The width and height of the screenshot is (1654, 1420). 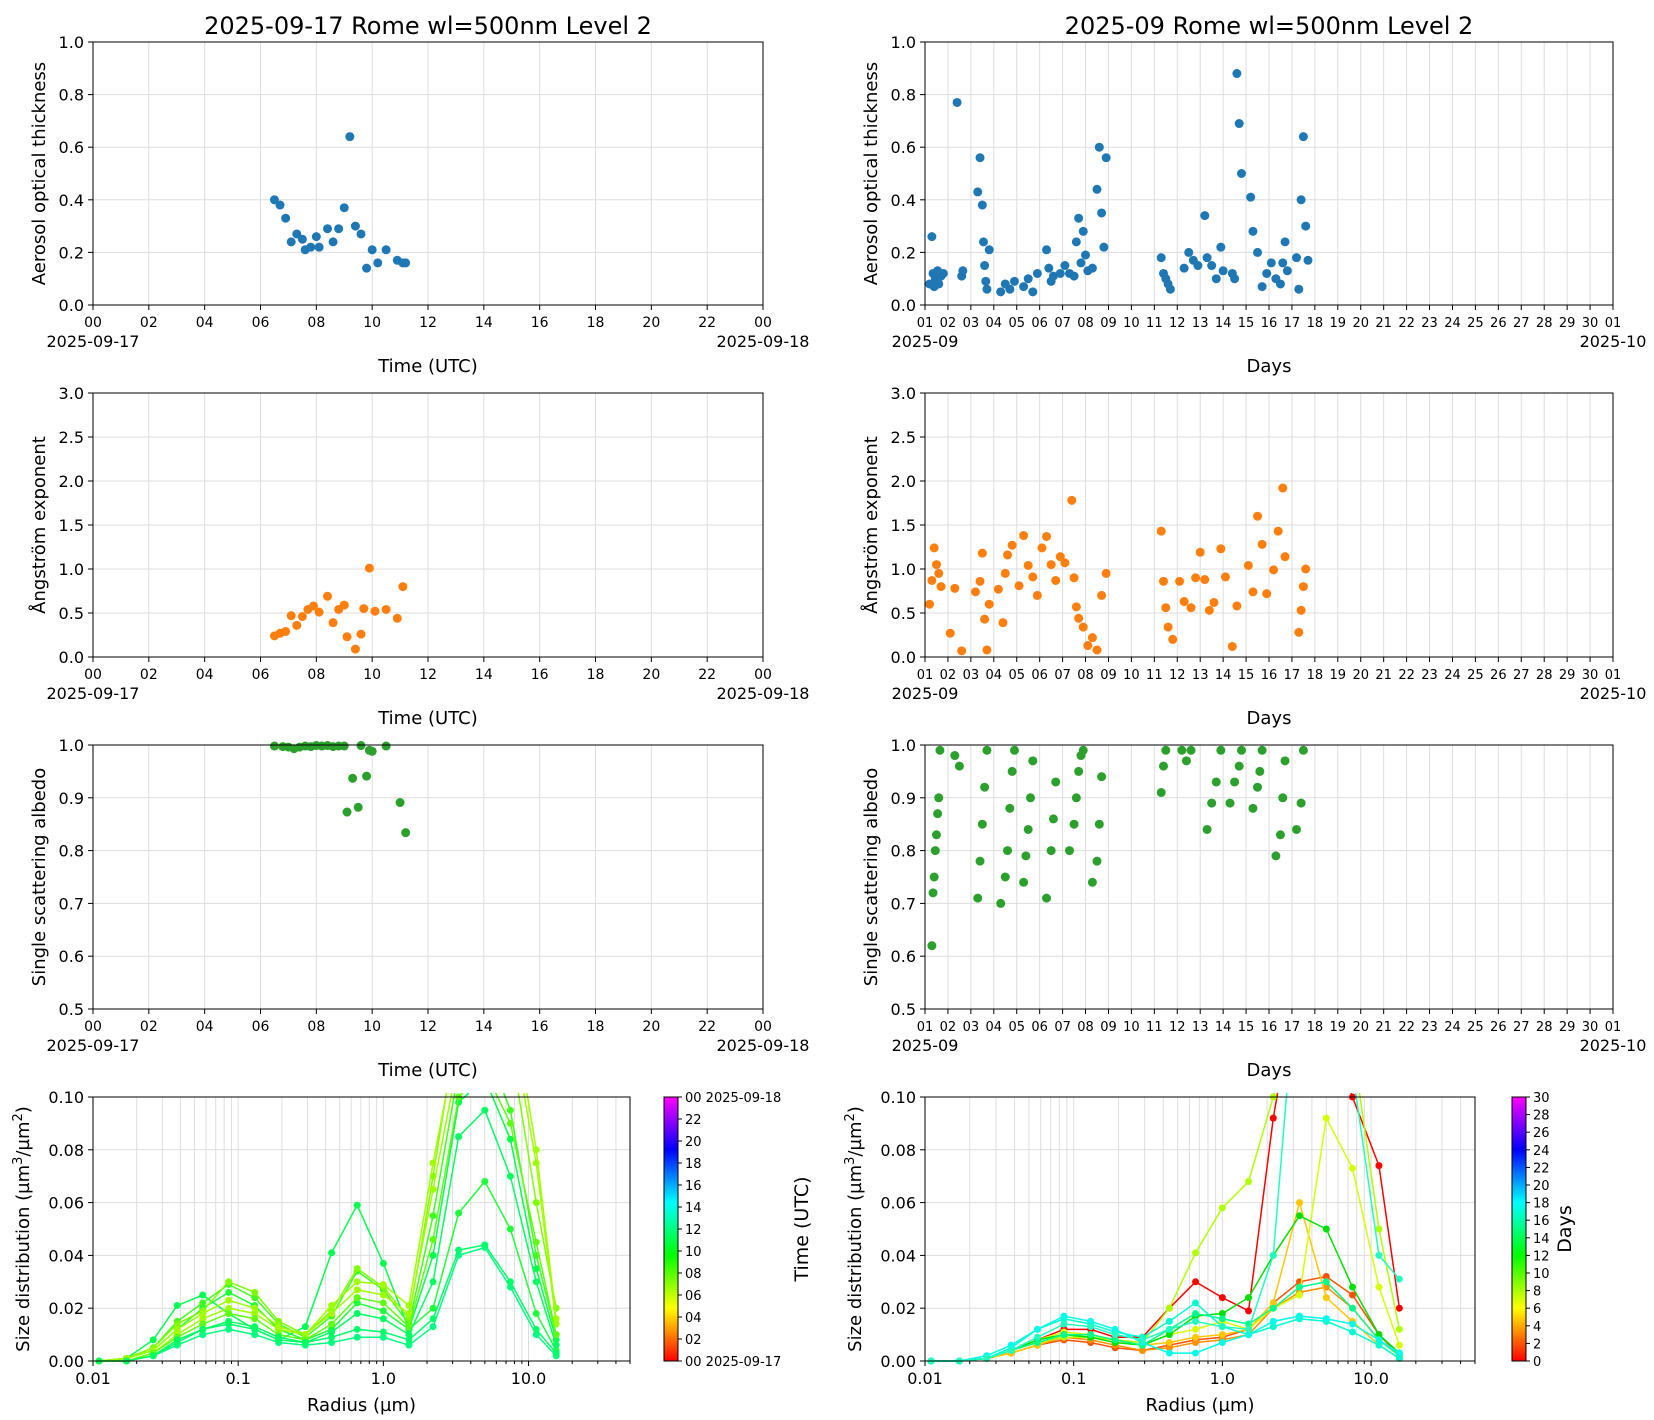 I want to click on colorbar-tick-label: 14, so click(x=693, y=1208).